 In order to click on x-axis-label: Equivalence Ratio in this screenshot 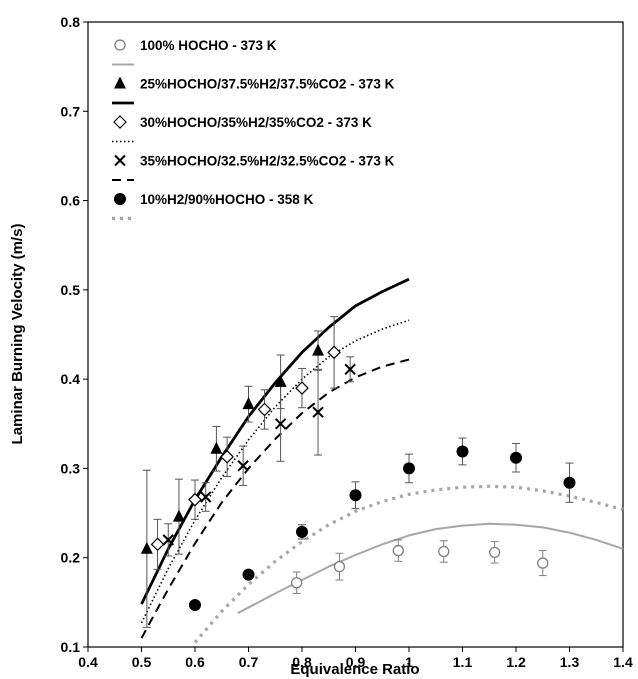, I will do `click(354, 669)`.